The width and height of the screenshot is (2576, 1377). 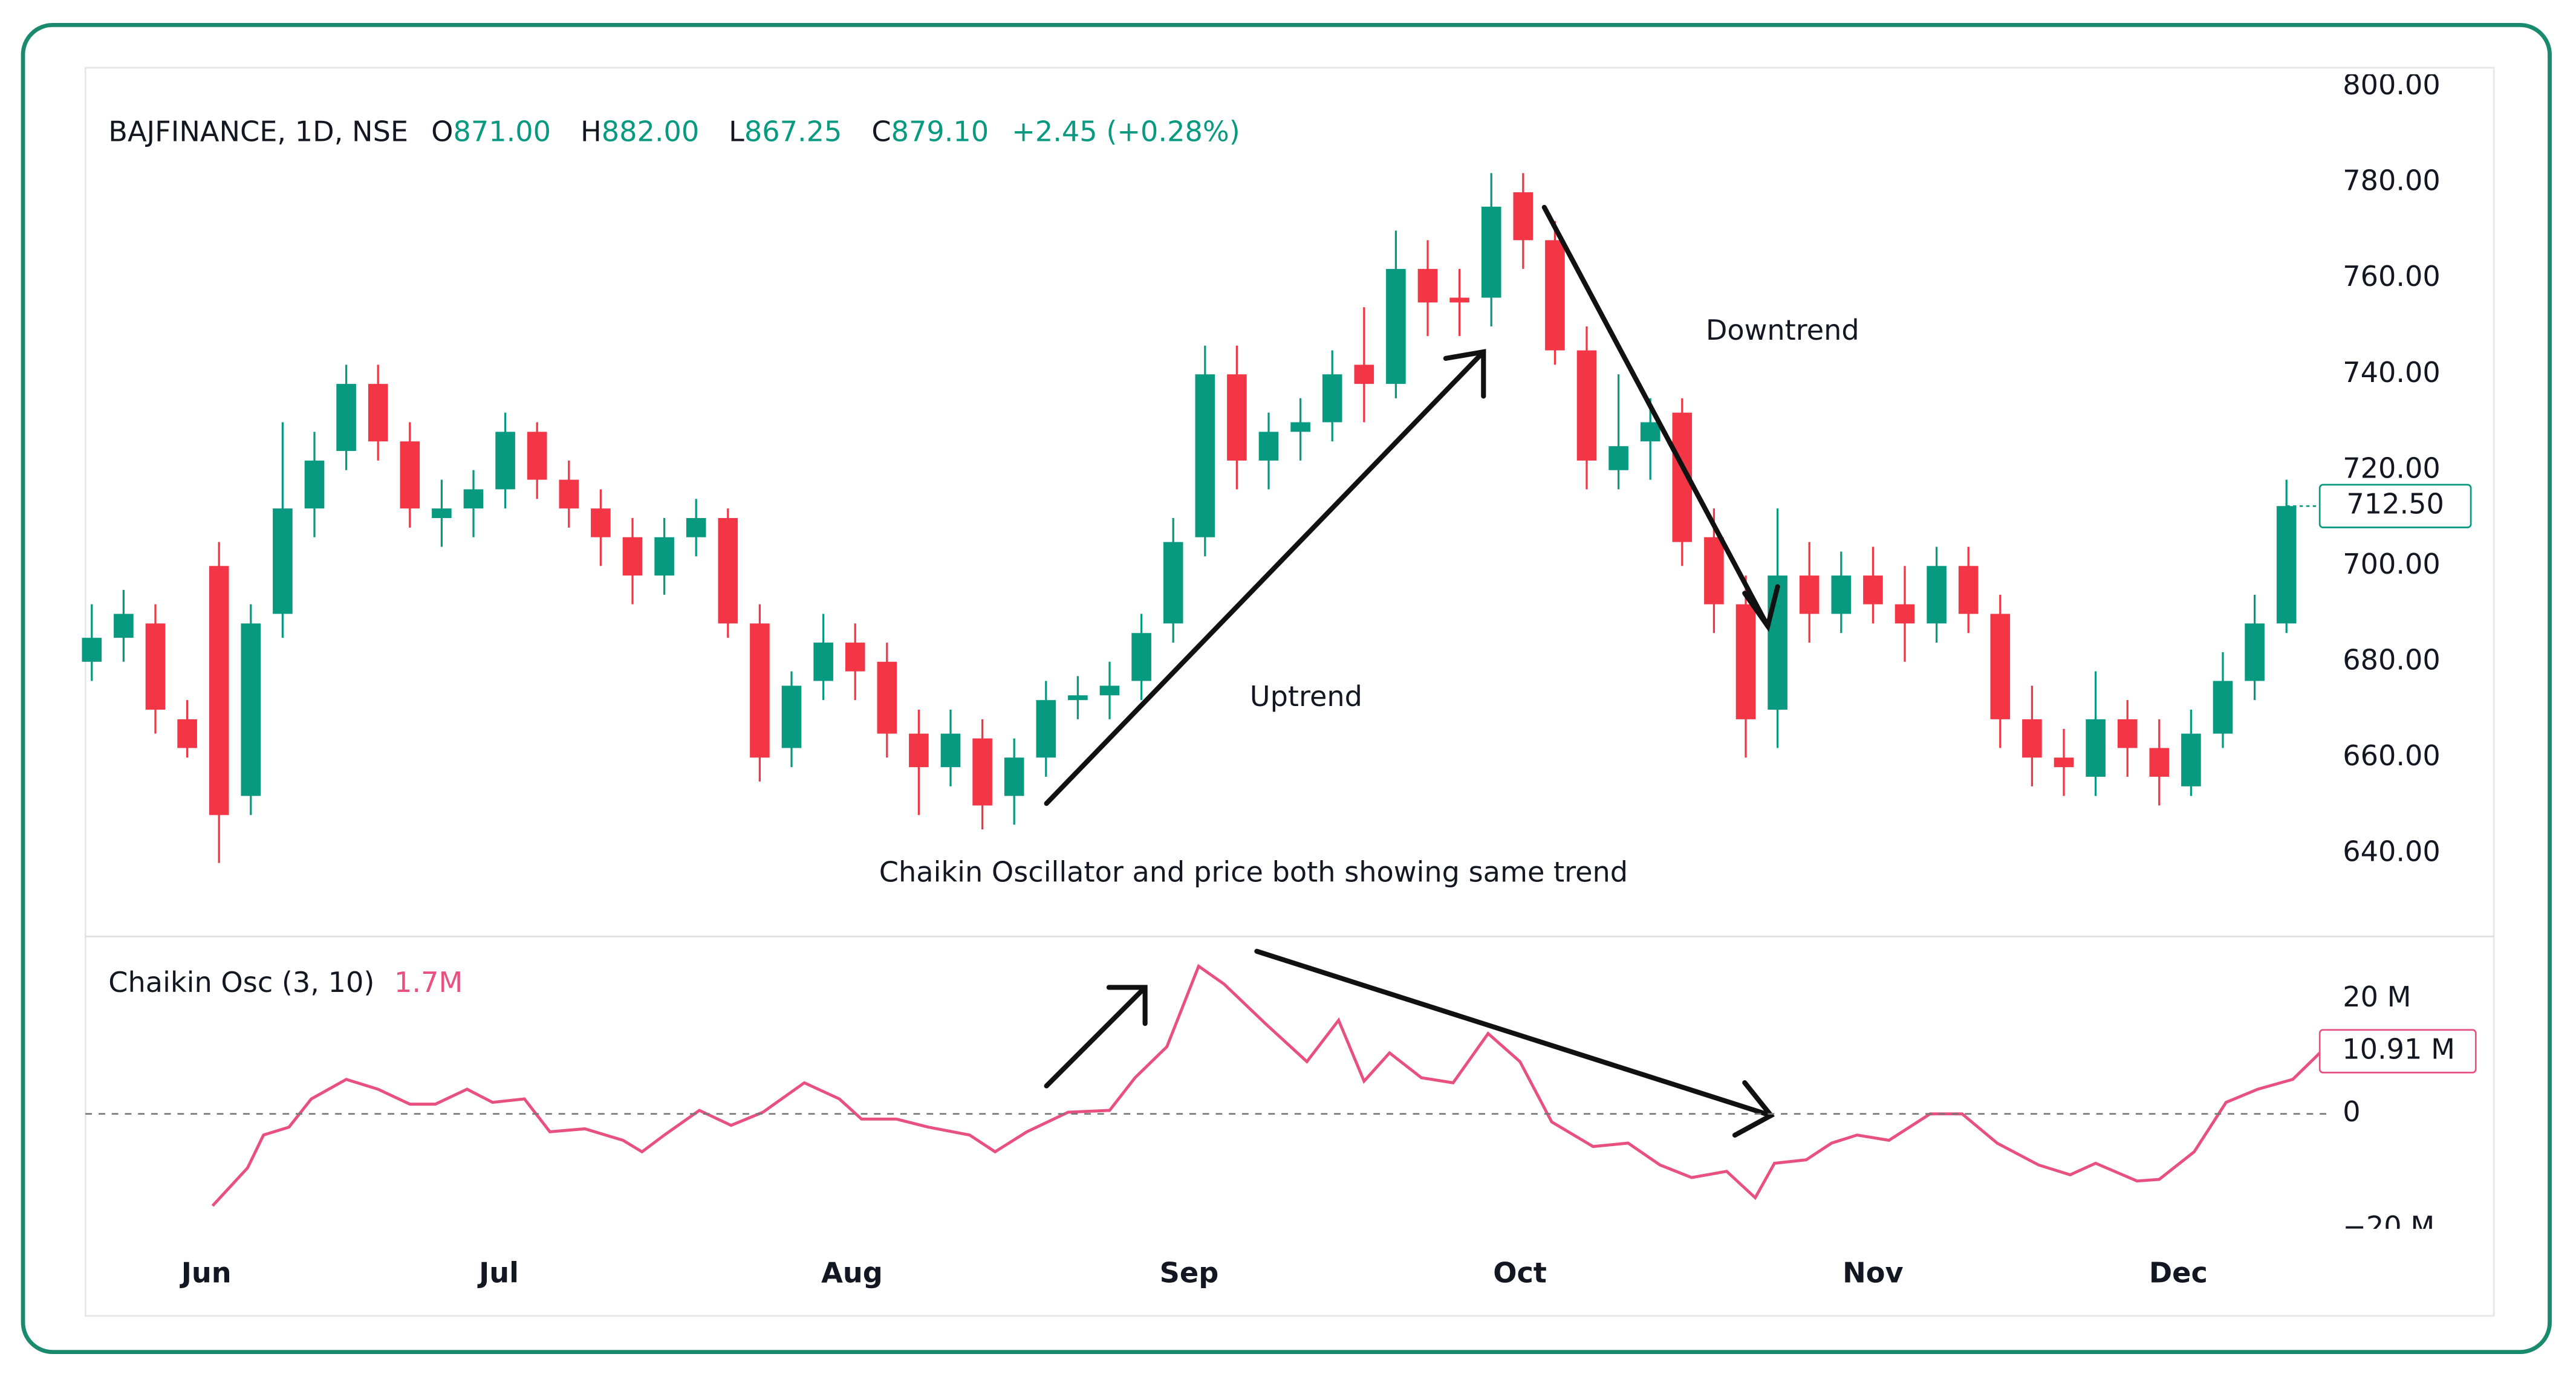 I want to click on x-tick-label: Aug, so click(x=852, y=1272).